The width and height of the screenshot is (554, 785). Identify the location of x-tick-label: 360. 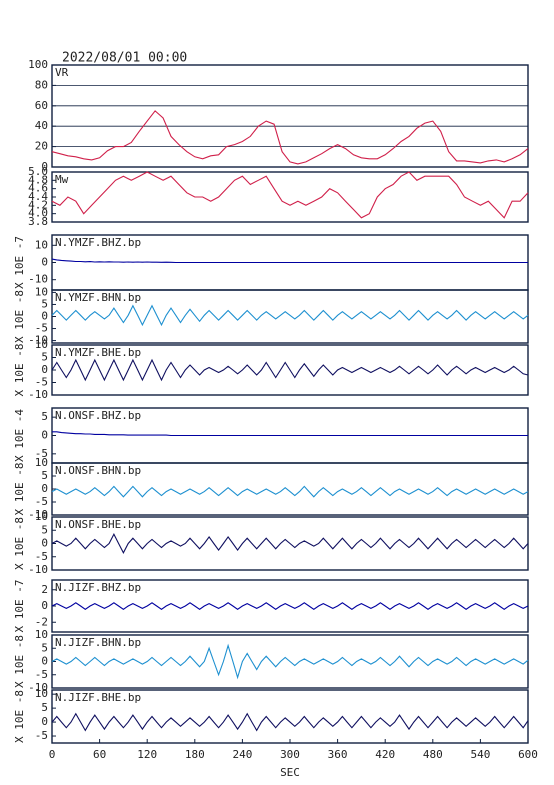
(338, 754).